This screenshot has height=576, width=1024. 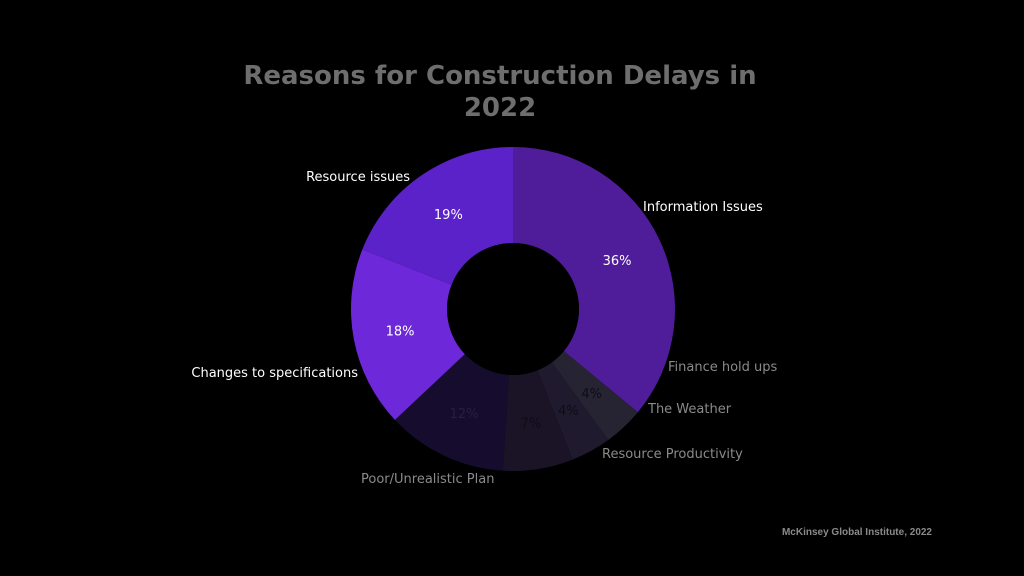 What do you see at coordinates (358, 177) in the screenshot?
I see `slice-category-label: Resource issues` at bounding box center [358, 177].